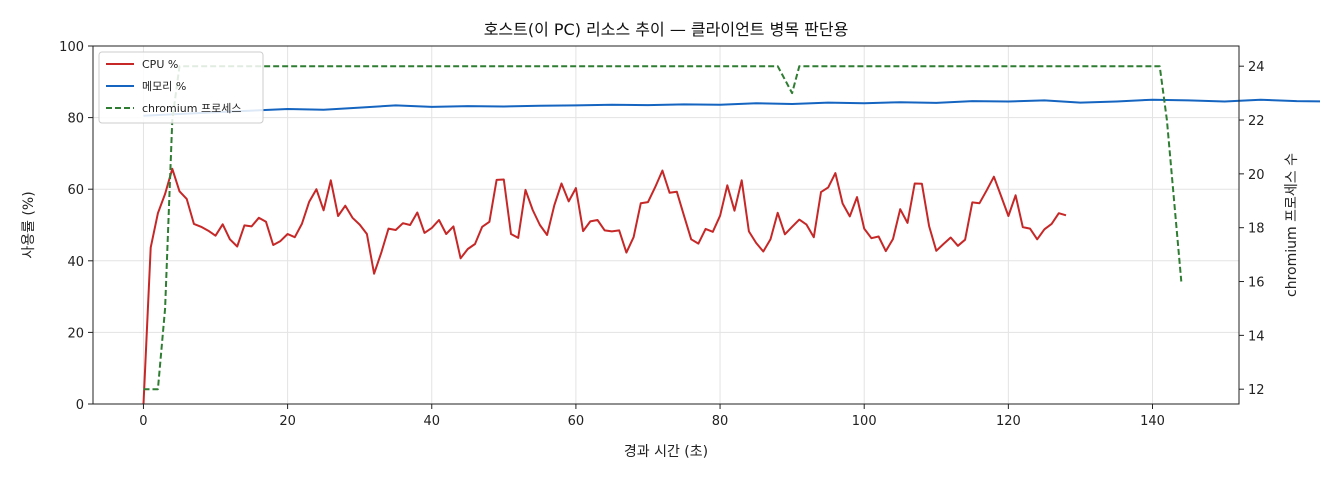  I want to click on y2-tick-label: 22, so click(1256, 121).